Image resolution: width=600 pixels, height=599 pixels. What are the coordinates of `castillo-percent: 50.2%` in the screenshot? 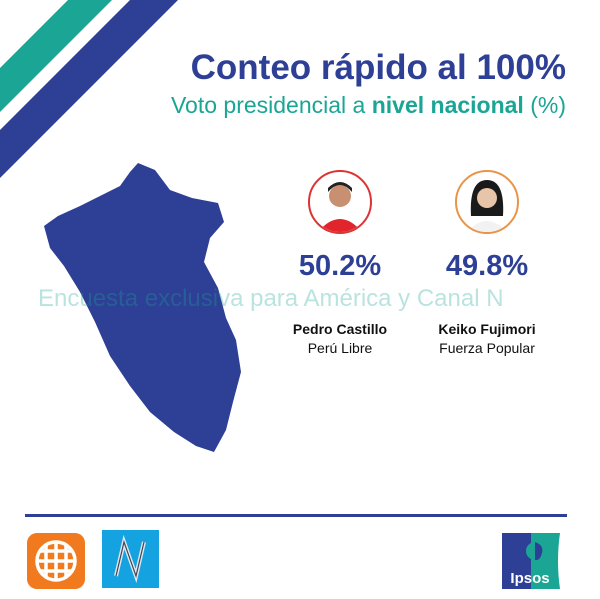 It's located at (340, 266).